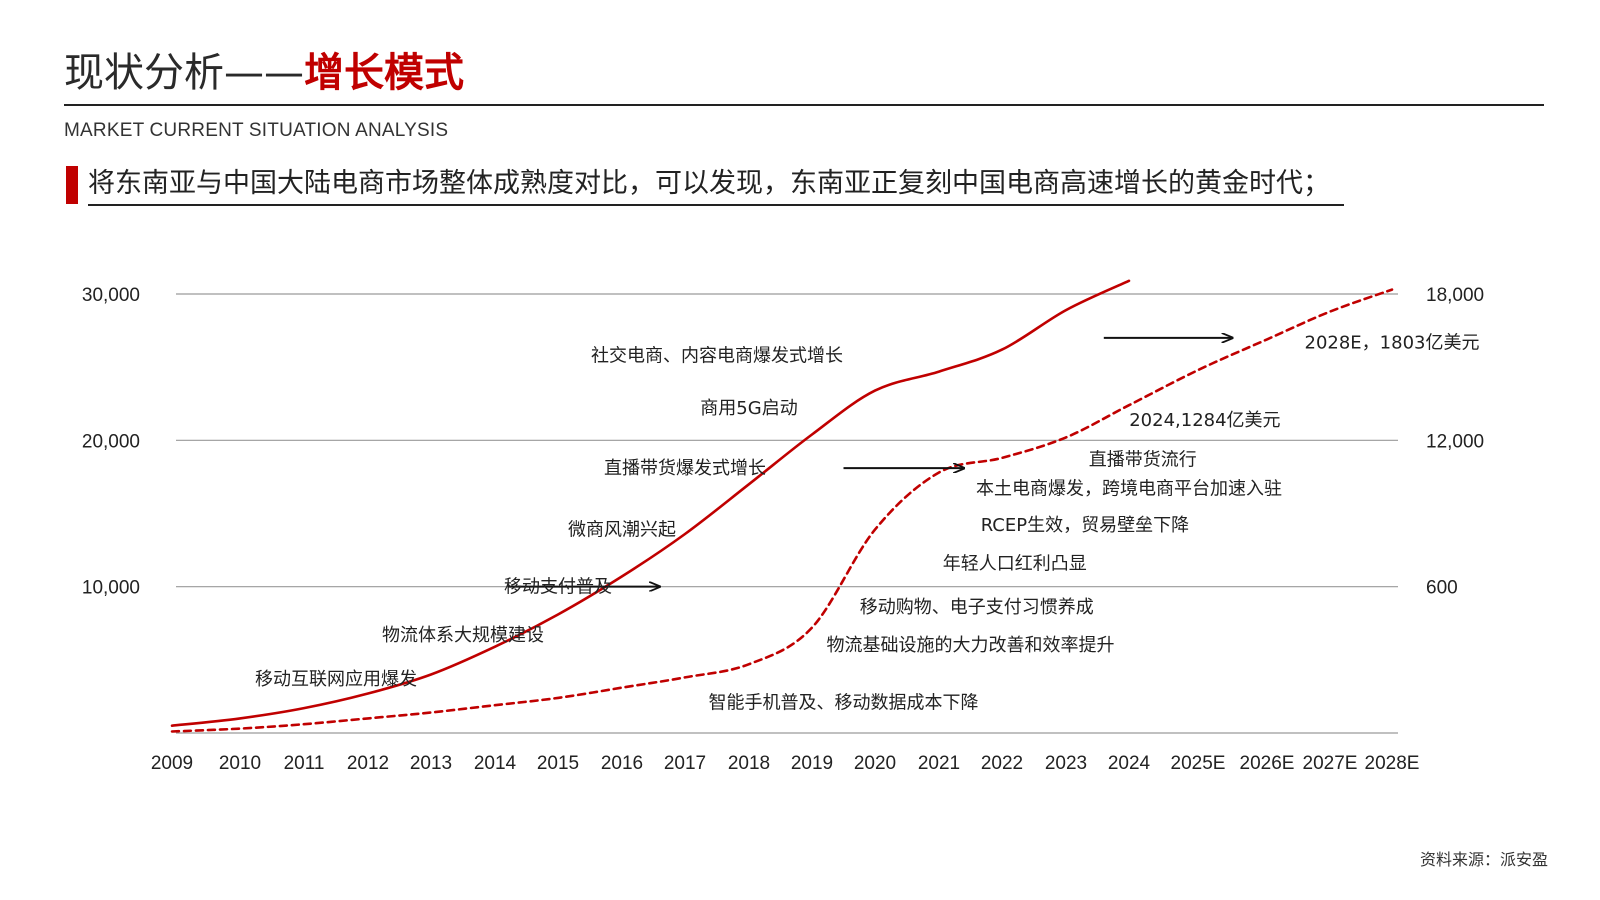 This screenshot has height=900, width=1600. Describe the element at coordinates (685, 763) in the screenshot. I see `x-axis-tick-label: 2017` at that location.